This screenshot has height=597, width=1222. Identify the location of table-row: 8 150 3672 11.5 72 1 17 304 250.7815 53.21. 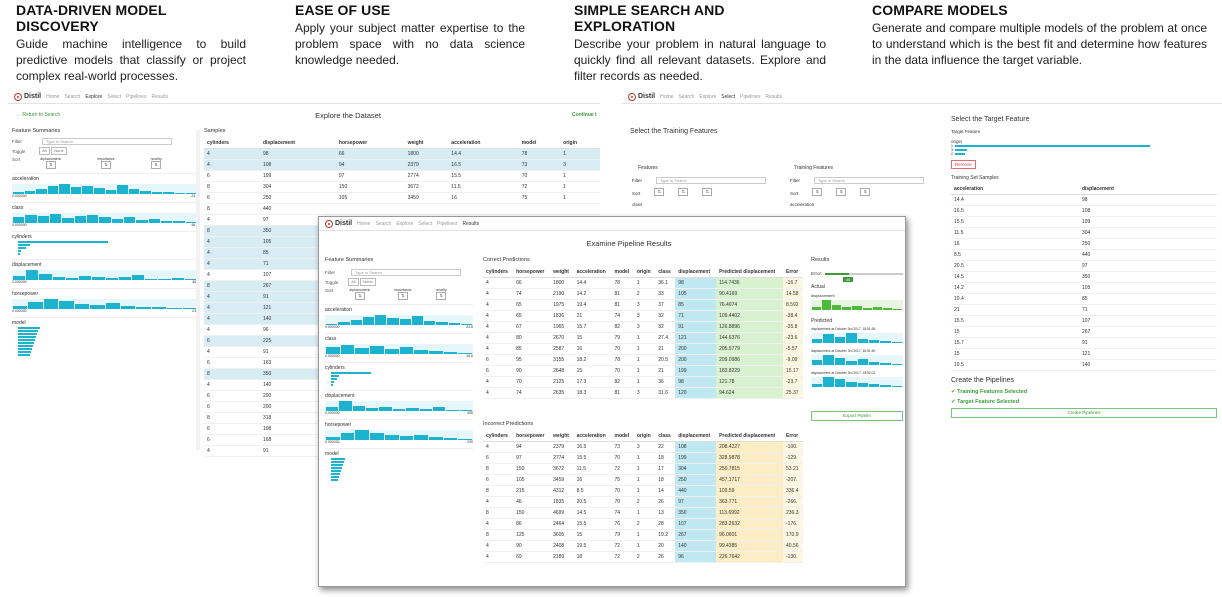
(643, 469).